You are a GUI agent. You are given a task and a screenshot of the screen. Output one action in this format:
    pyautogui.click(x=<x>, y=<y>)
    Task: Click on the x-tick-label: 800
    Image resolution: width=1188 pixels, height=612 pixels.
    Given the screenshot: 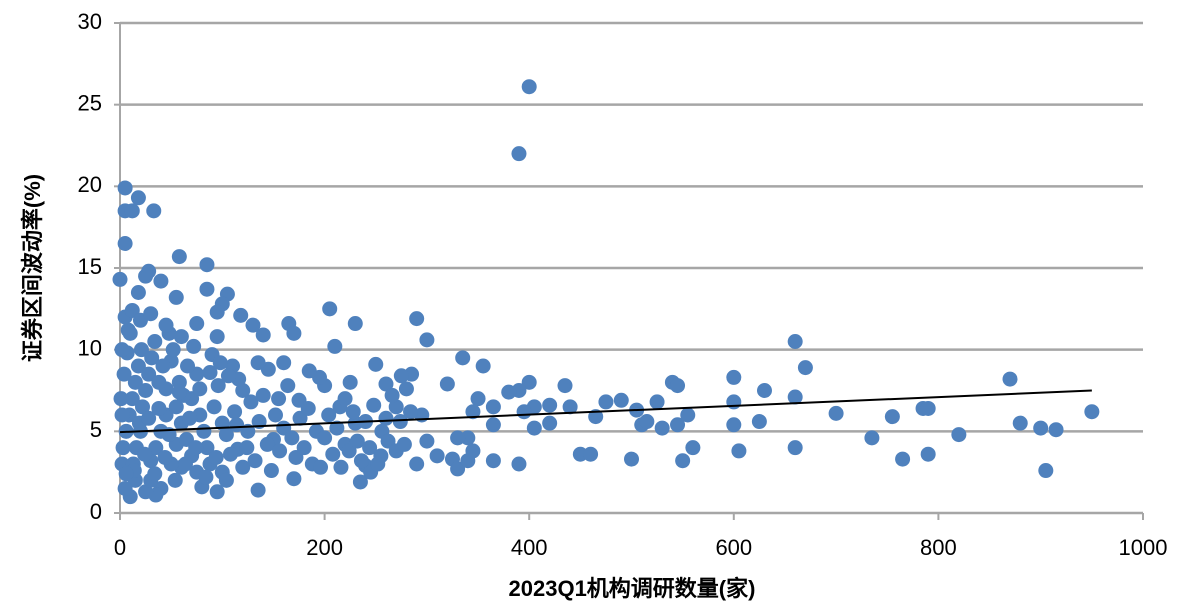 What is the action you would take?
    pyautogui.click(x=938, y=547)
    